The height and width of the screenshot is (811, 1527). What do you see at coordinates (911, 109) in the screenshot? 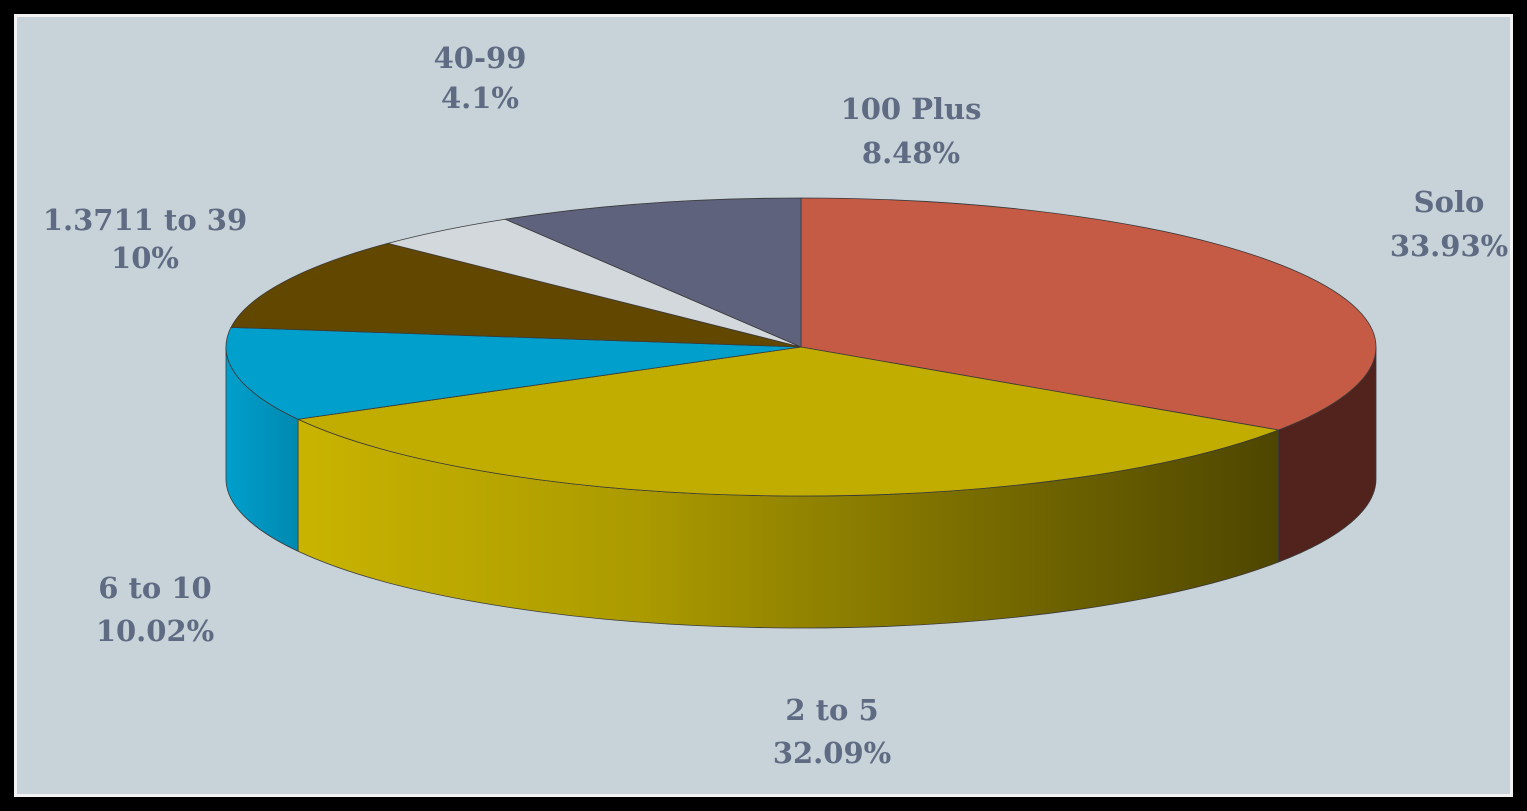
I see `label-100plus-name: 100 Plus` at bounding box center [911, 109].